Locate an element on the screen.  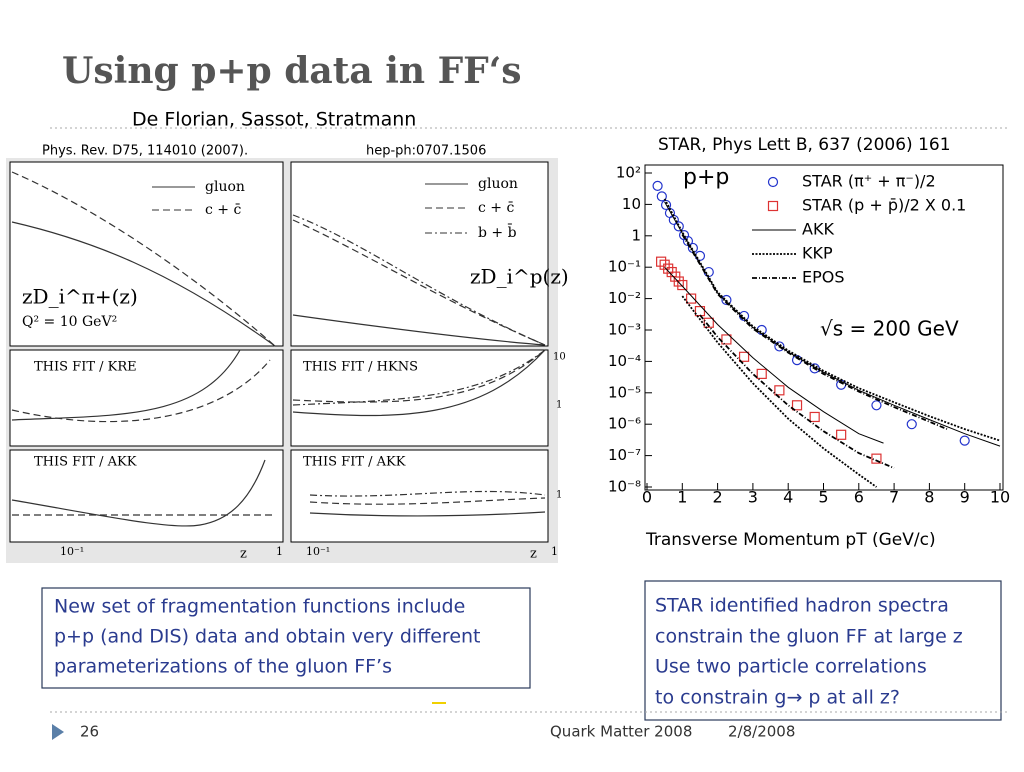
y-tick-label: 10⁻³ is located at coordinates (624, 330).